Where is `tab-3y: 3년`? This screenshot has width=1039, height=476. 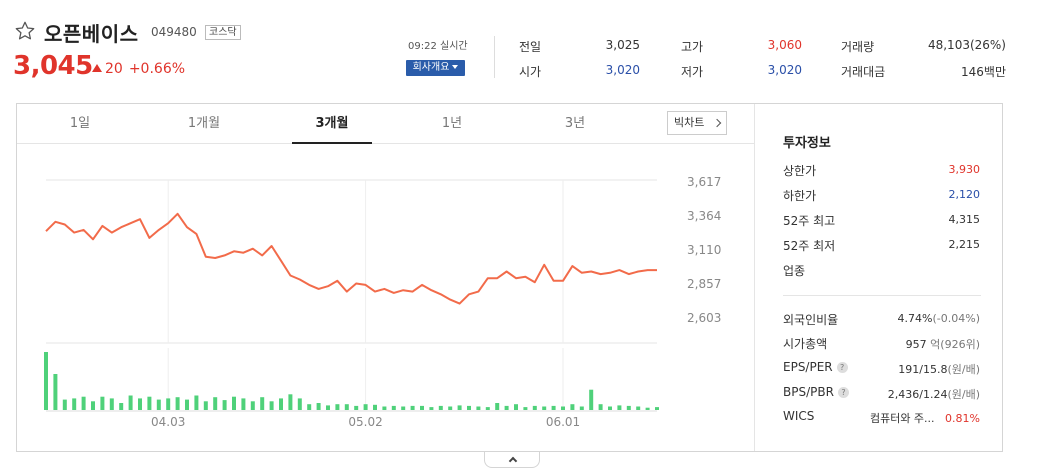
tab-3y: 3년 is located at coordinates (575, 123).